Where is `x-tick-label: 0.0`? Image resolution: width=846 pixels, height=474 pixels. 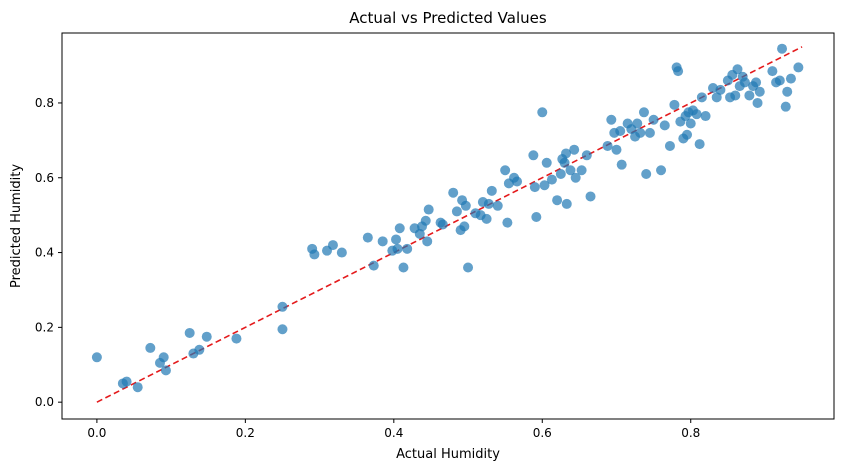 x-tick-label: 0.0 is located at coordinates (96, 433).